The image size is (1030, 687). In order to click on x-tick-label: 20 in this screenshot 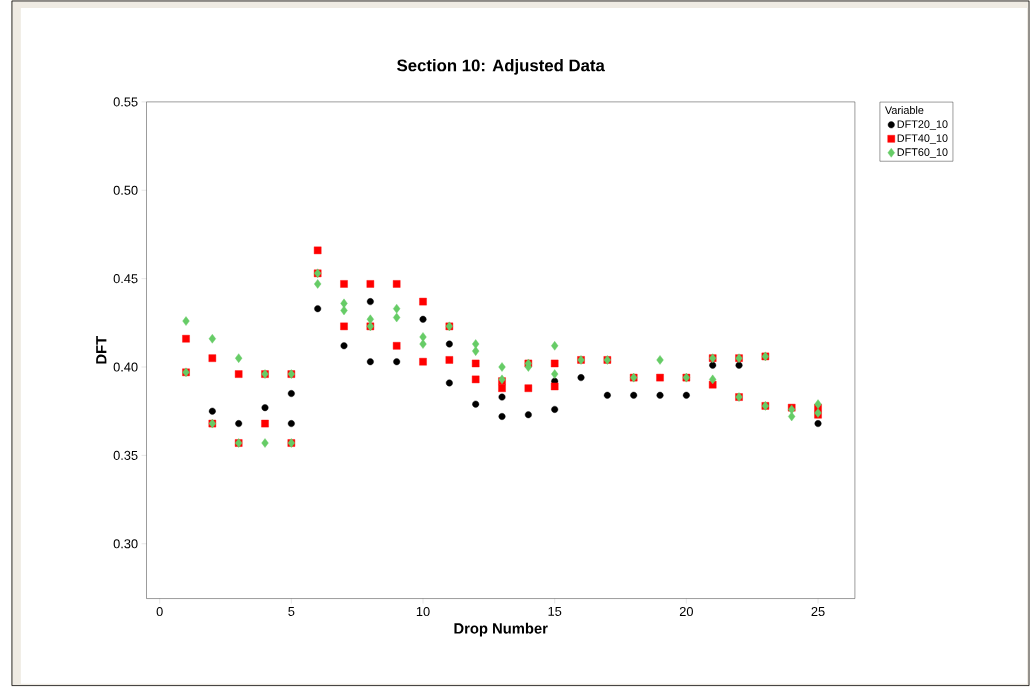, I will do `click(686, 612)`.